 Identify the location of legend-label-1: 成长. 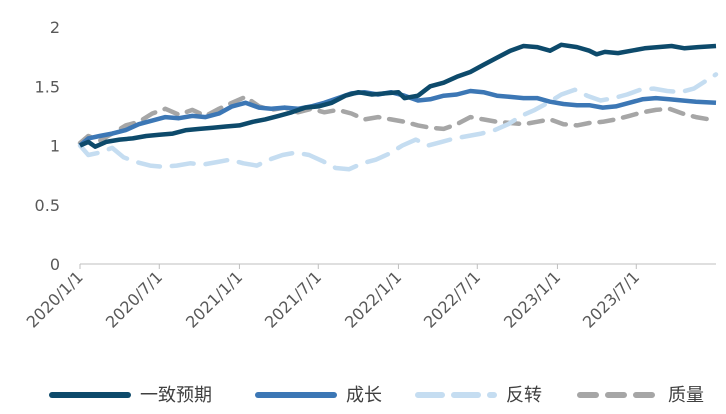
(364, 395).